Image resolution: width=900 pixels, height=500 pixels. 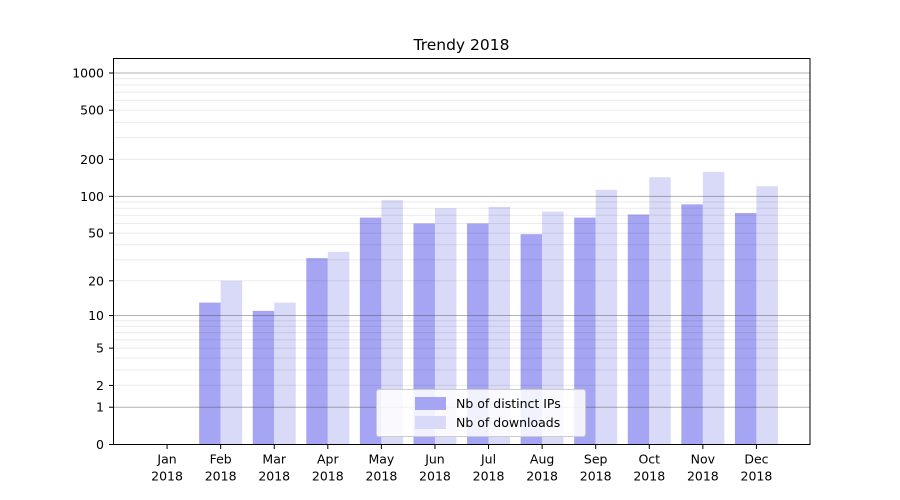 What do you see at coordinates (649, 476) in the screenshot?
I see `x-tick-label-year-oct: 2018` at bounding box center [649, 476].